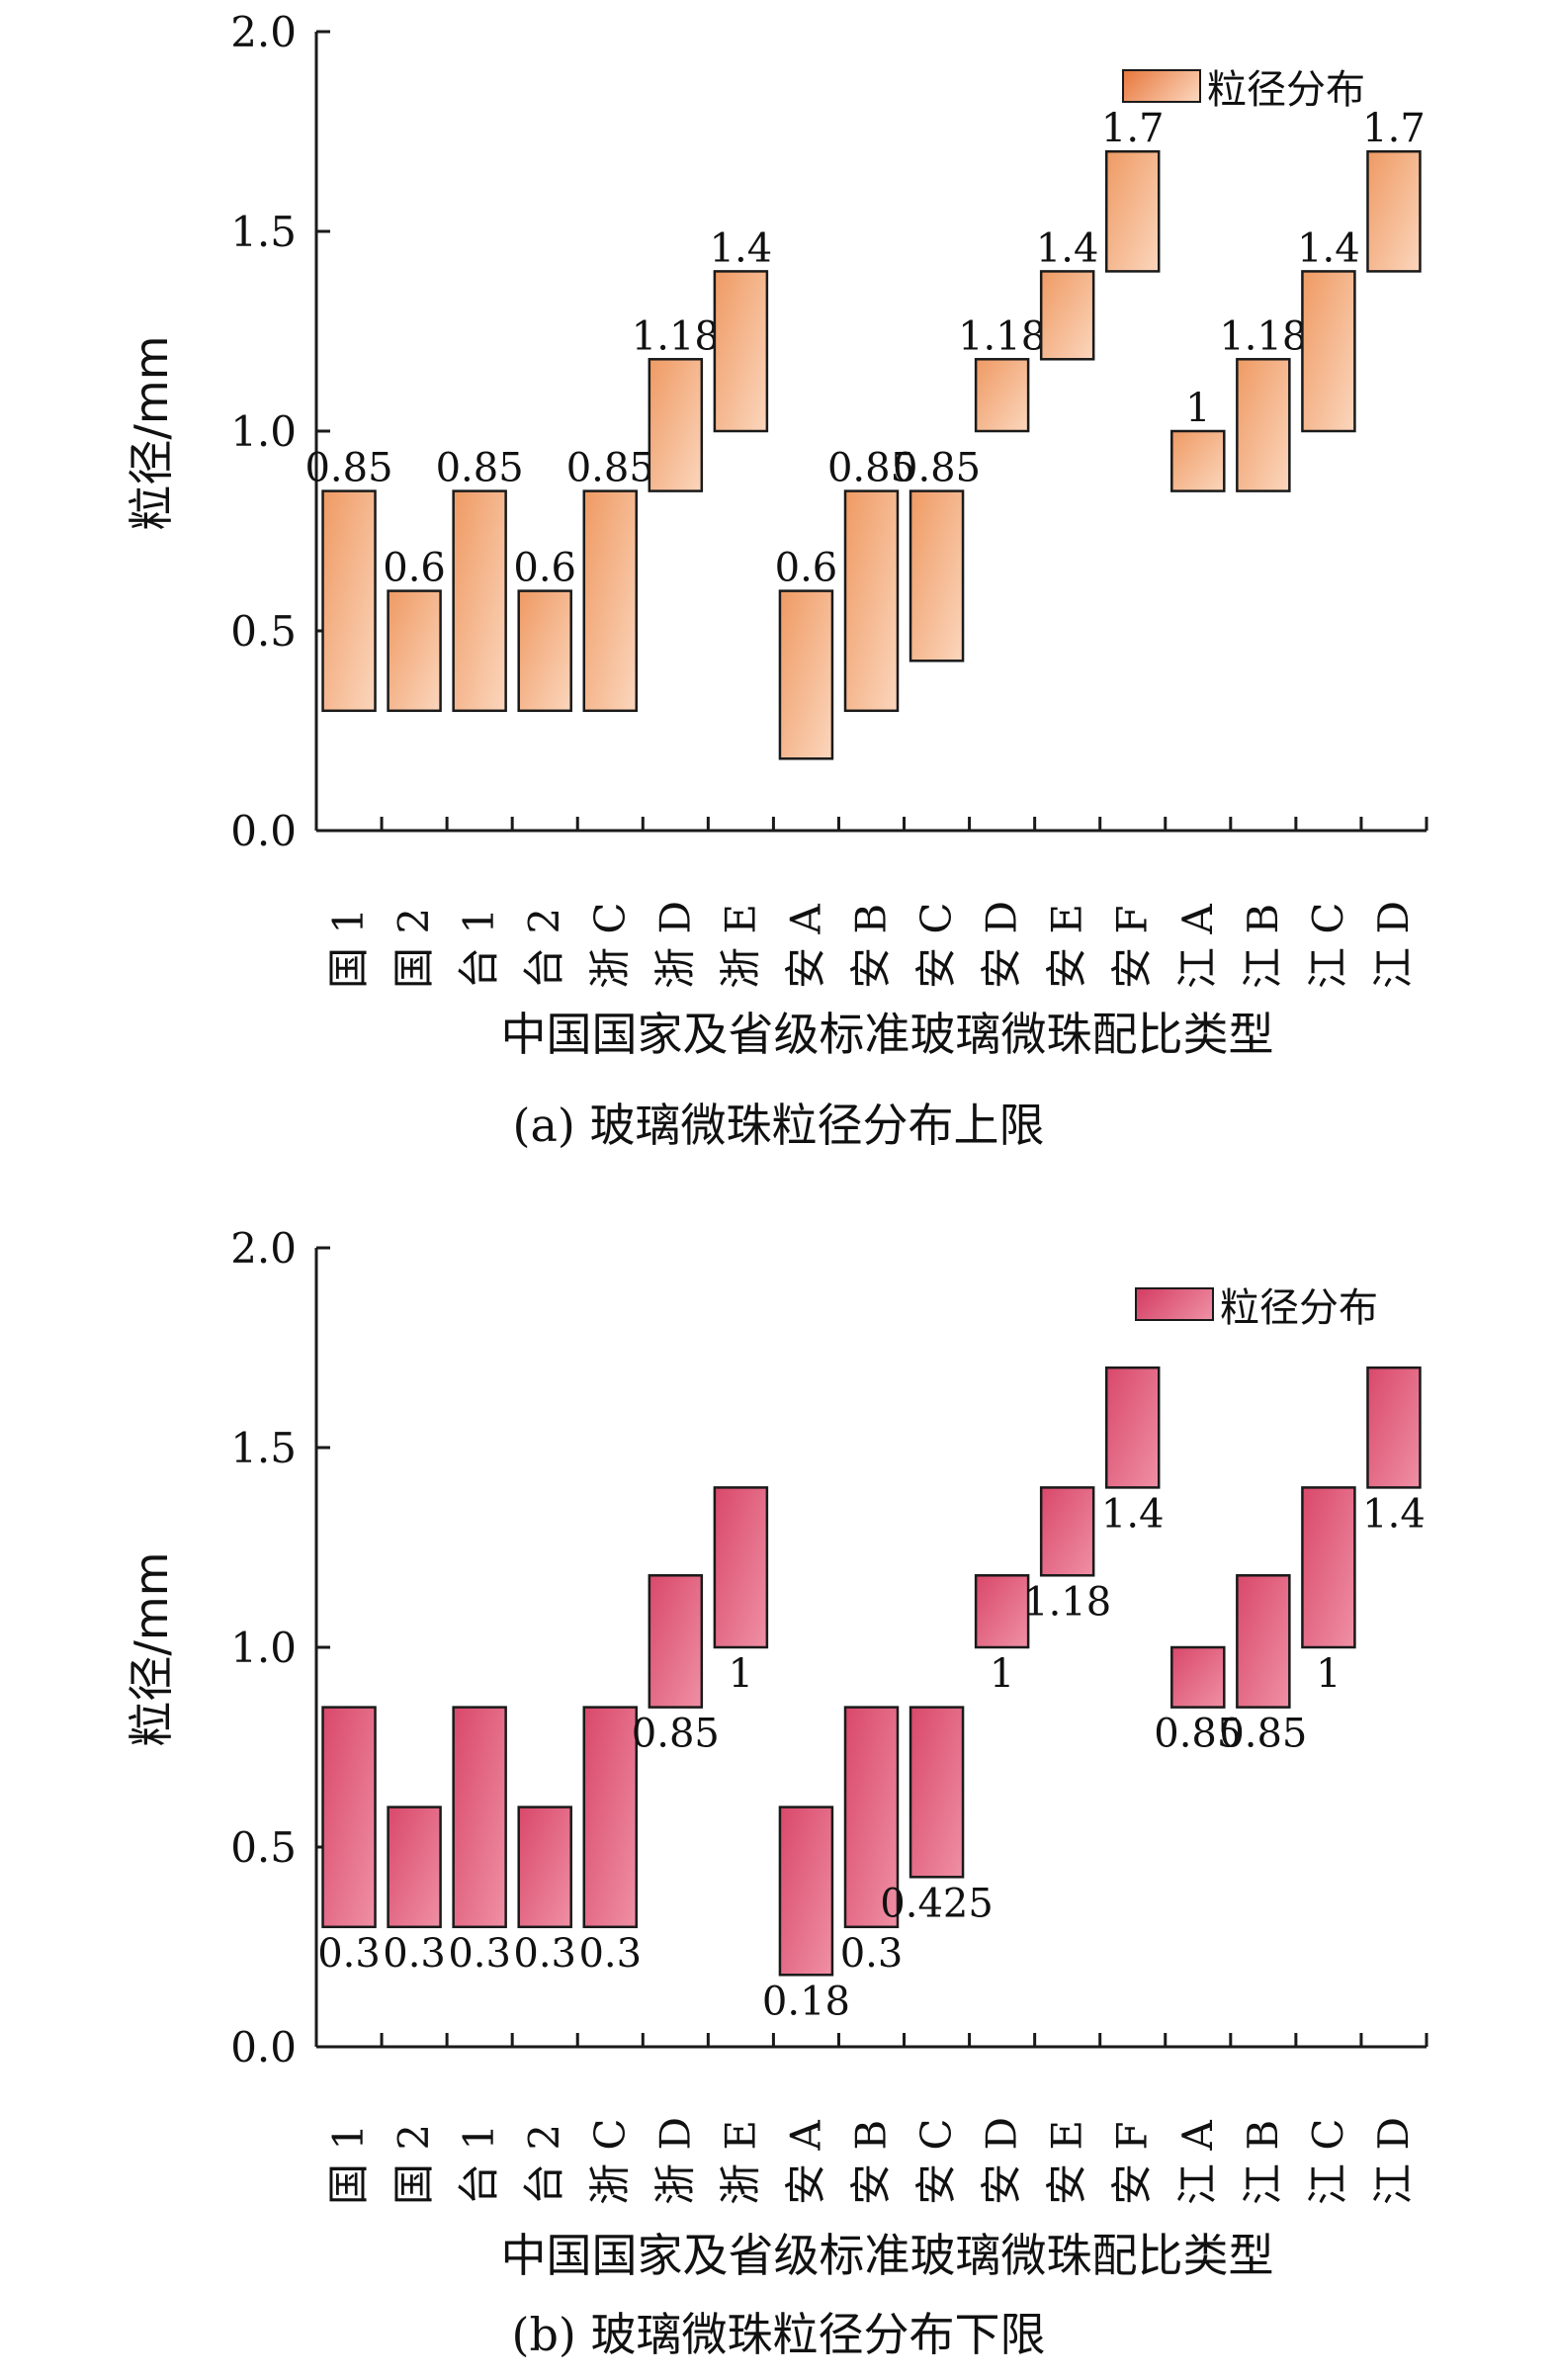 This screenshot has width=1557, height=2380. What do you see at coordinates (779, 1125) in the screenshot?
I see `caption: (a) 玻璃微珠粒径分布上限` at bounding box center [779, 1125].